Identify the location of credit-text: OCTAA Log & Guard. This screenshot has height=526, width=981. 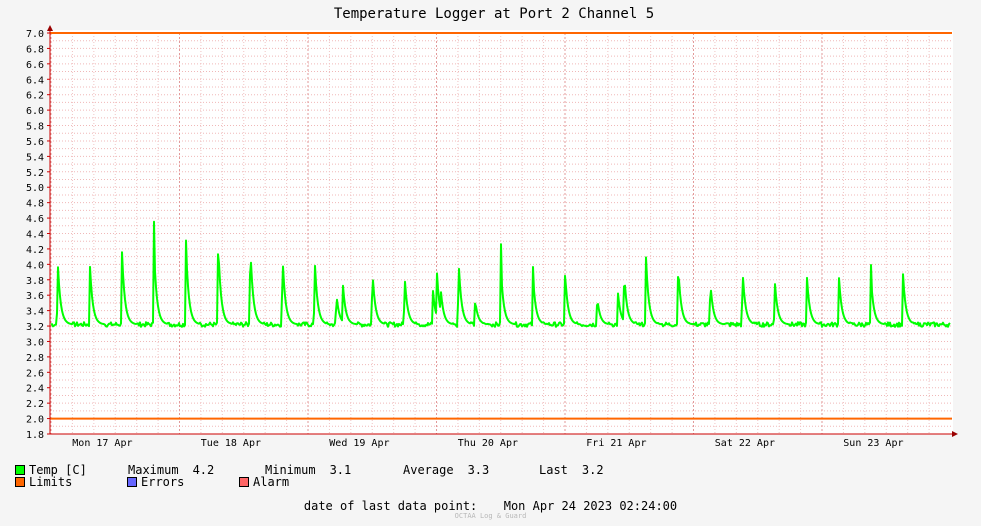
(490, 516).